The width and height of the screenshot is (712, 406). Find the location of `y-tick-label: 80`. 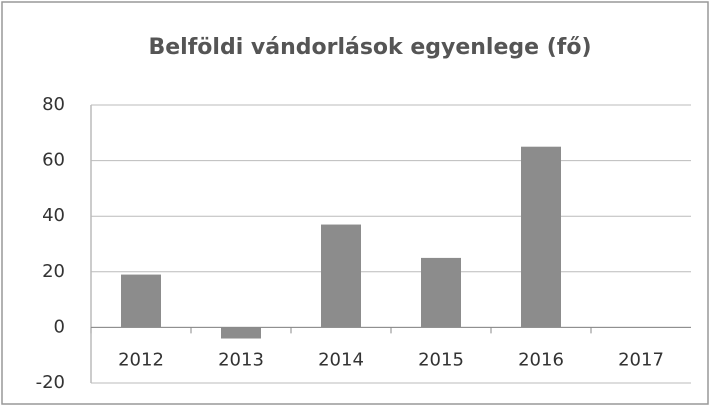

y-tick-label: 80 is located at coordinates (53, 104).